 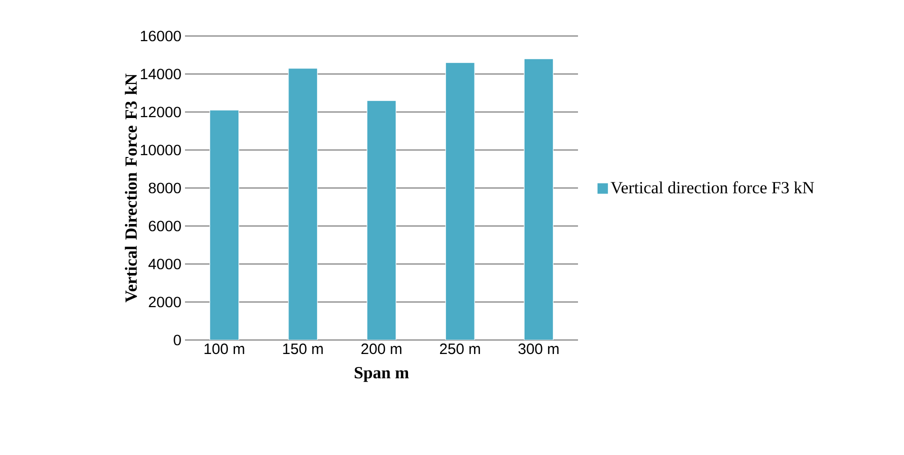 What do you see at coordinates (460, 349) in the screenshot?
I see `x-tick-label: 250 m` at bounding box center [460, 349].